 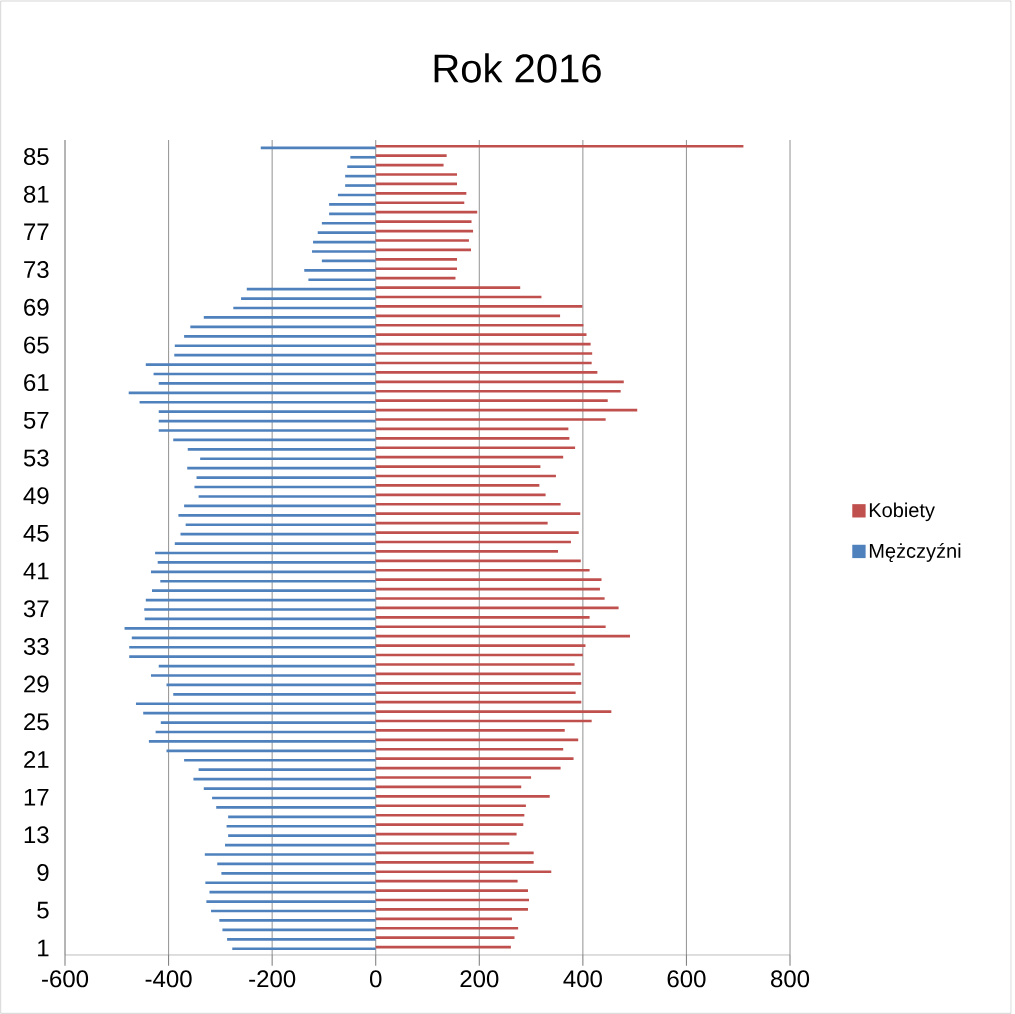 What do you see at coordinates (43, 910) in the screenshot?
I see `y-tick-label: 5` at bounding box center [43, 910].